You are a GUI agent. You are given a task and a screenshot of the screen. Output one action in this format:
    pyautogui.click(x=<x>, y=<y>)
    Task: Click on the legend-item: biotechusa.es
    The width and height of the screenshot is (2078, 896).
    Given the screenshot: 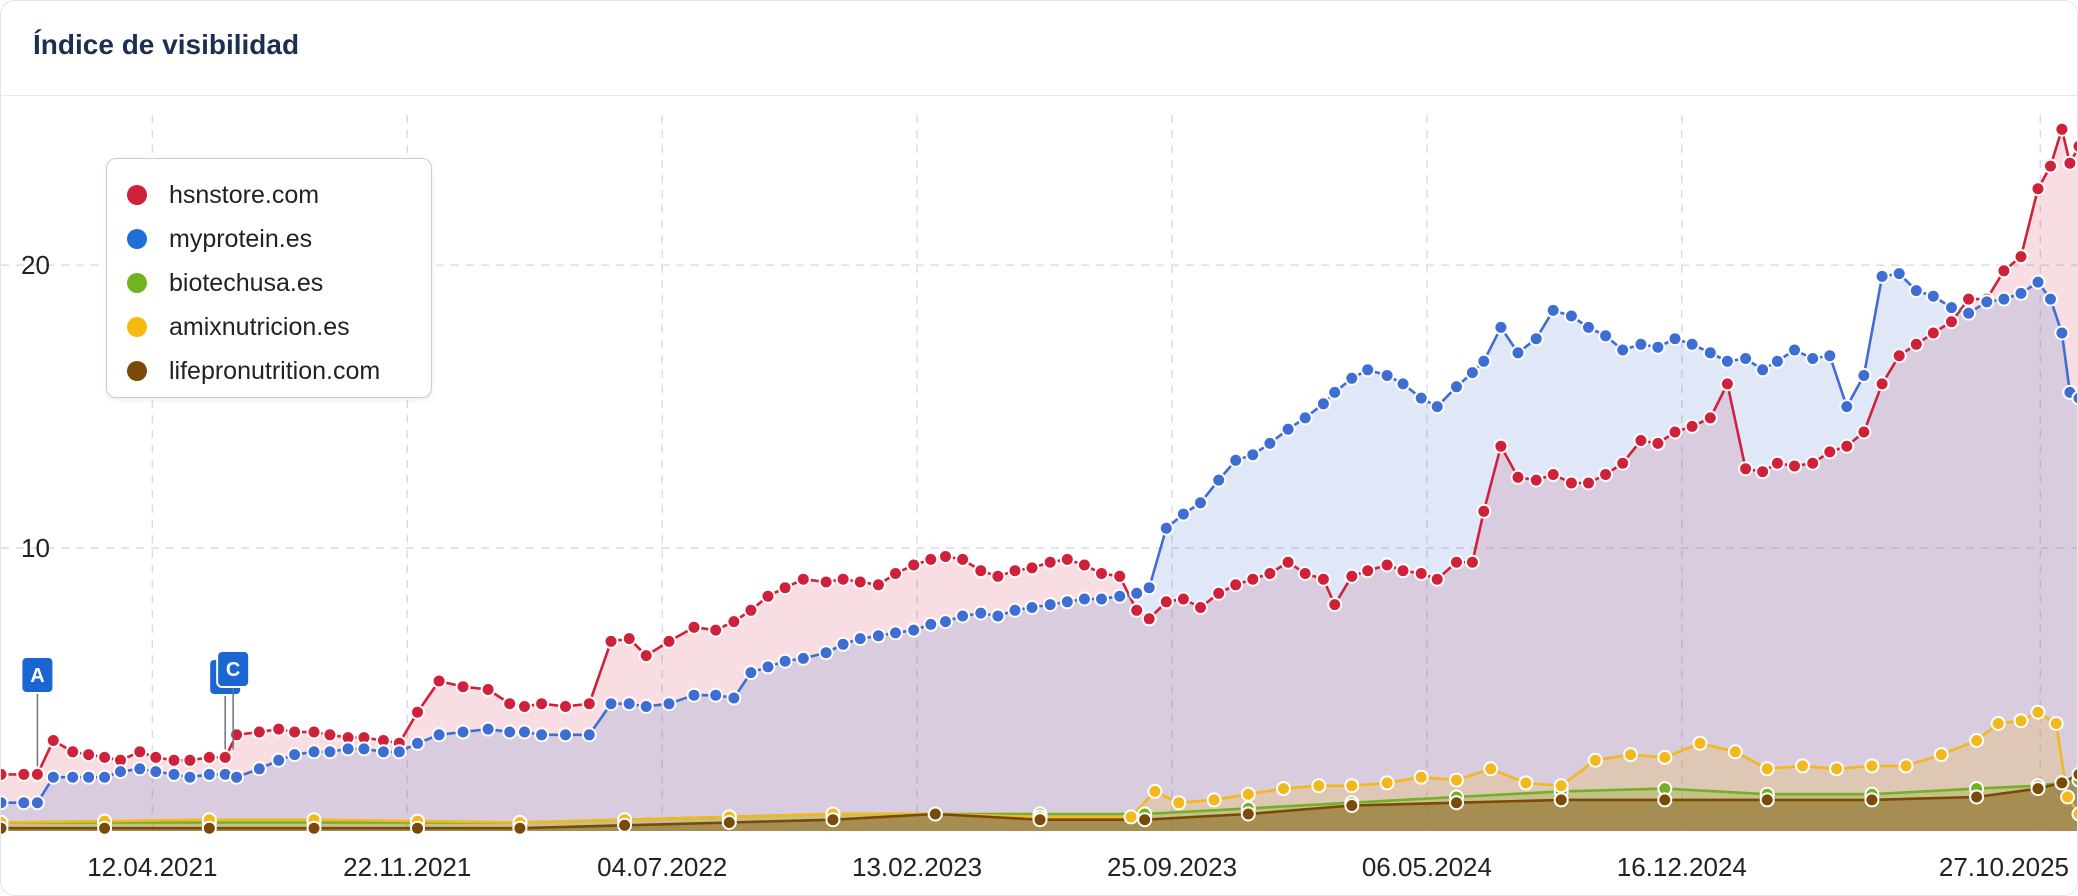 What is the action you would take?
    pyautogui.click(x=269, y=283)
    